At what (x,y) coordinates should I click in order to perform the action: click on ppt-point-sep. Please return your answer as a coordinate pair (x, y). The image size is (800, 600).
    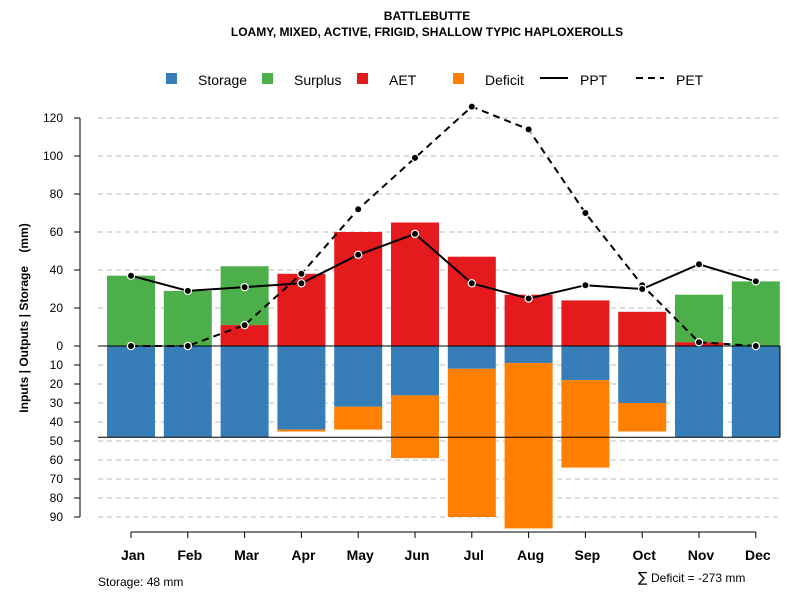
    Looking at the image, I should click on (585, 285).